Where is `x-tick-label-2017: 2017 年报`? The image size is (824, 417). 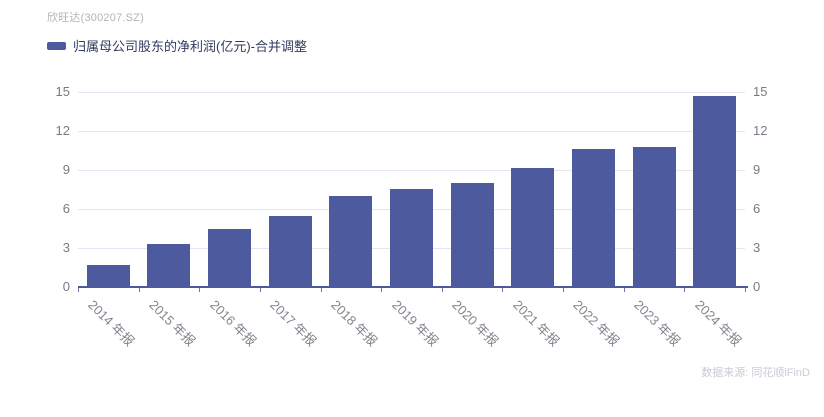
x-tick-label-2017: 2017 年报 is located at coordinates (293, 323).